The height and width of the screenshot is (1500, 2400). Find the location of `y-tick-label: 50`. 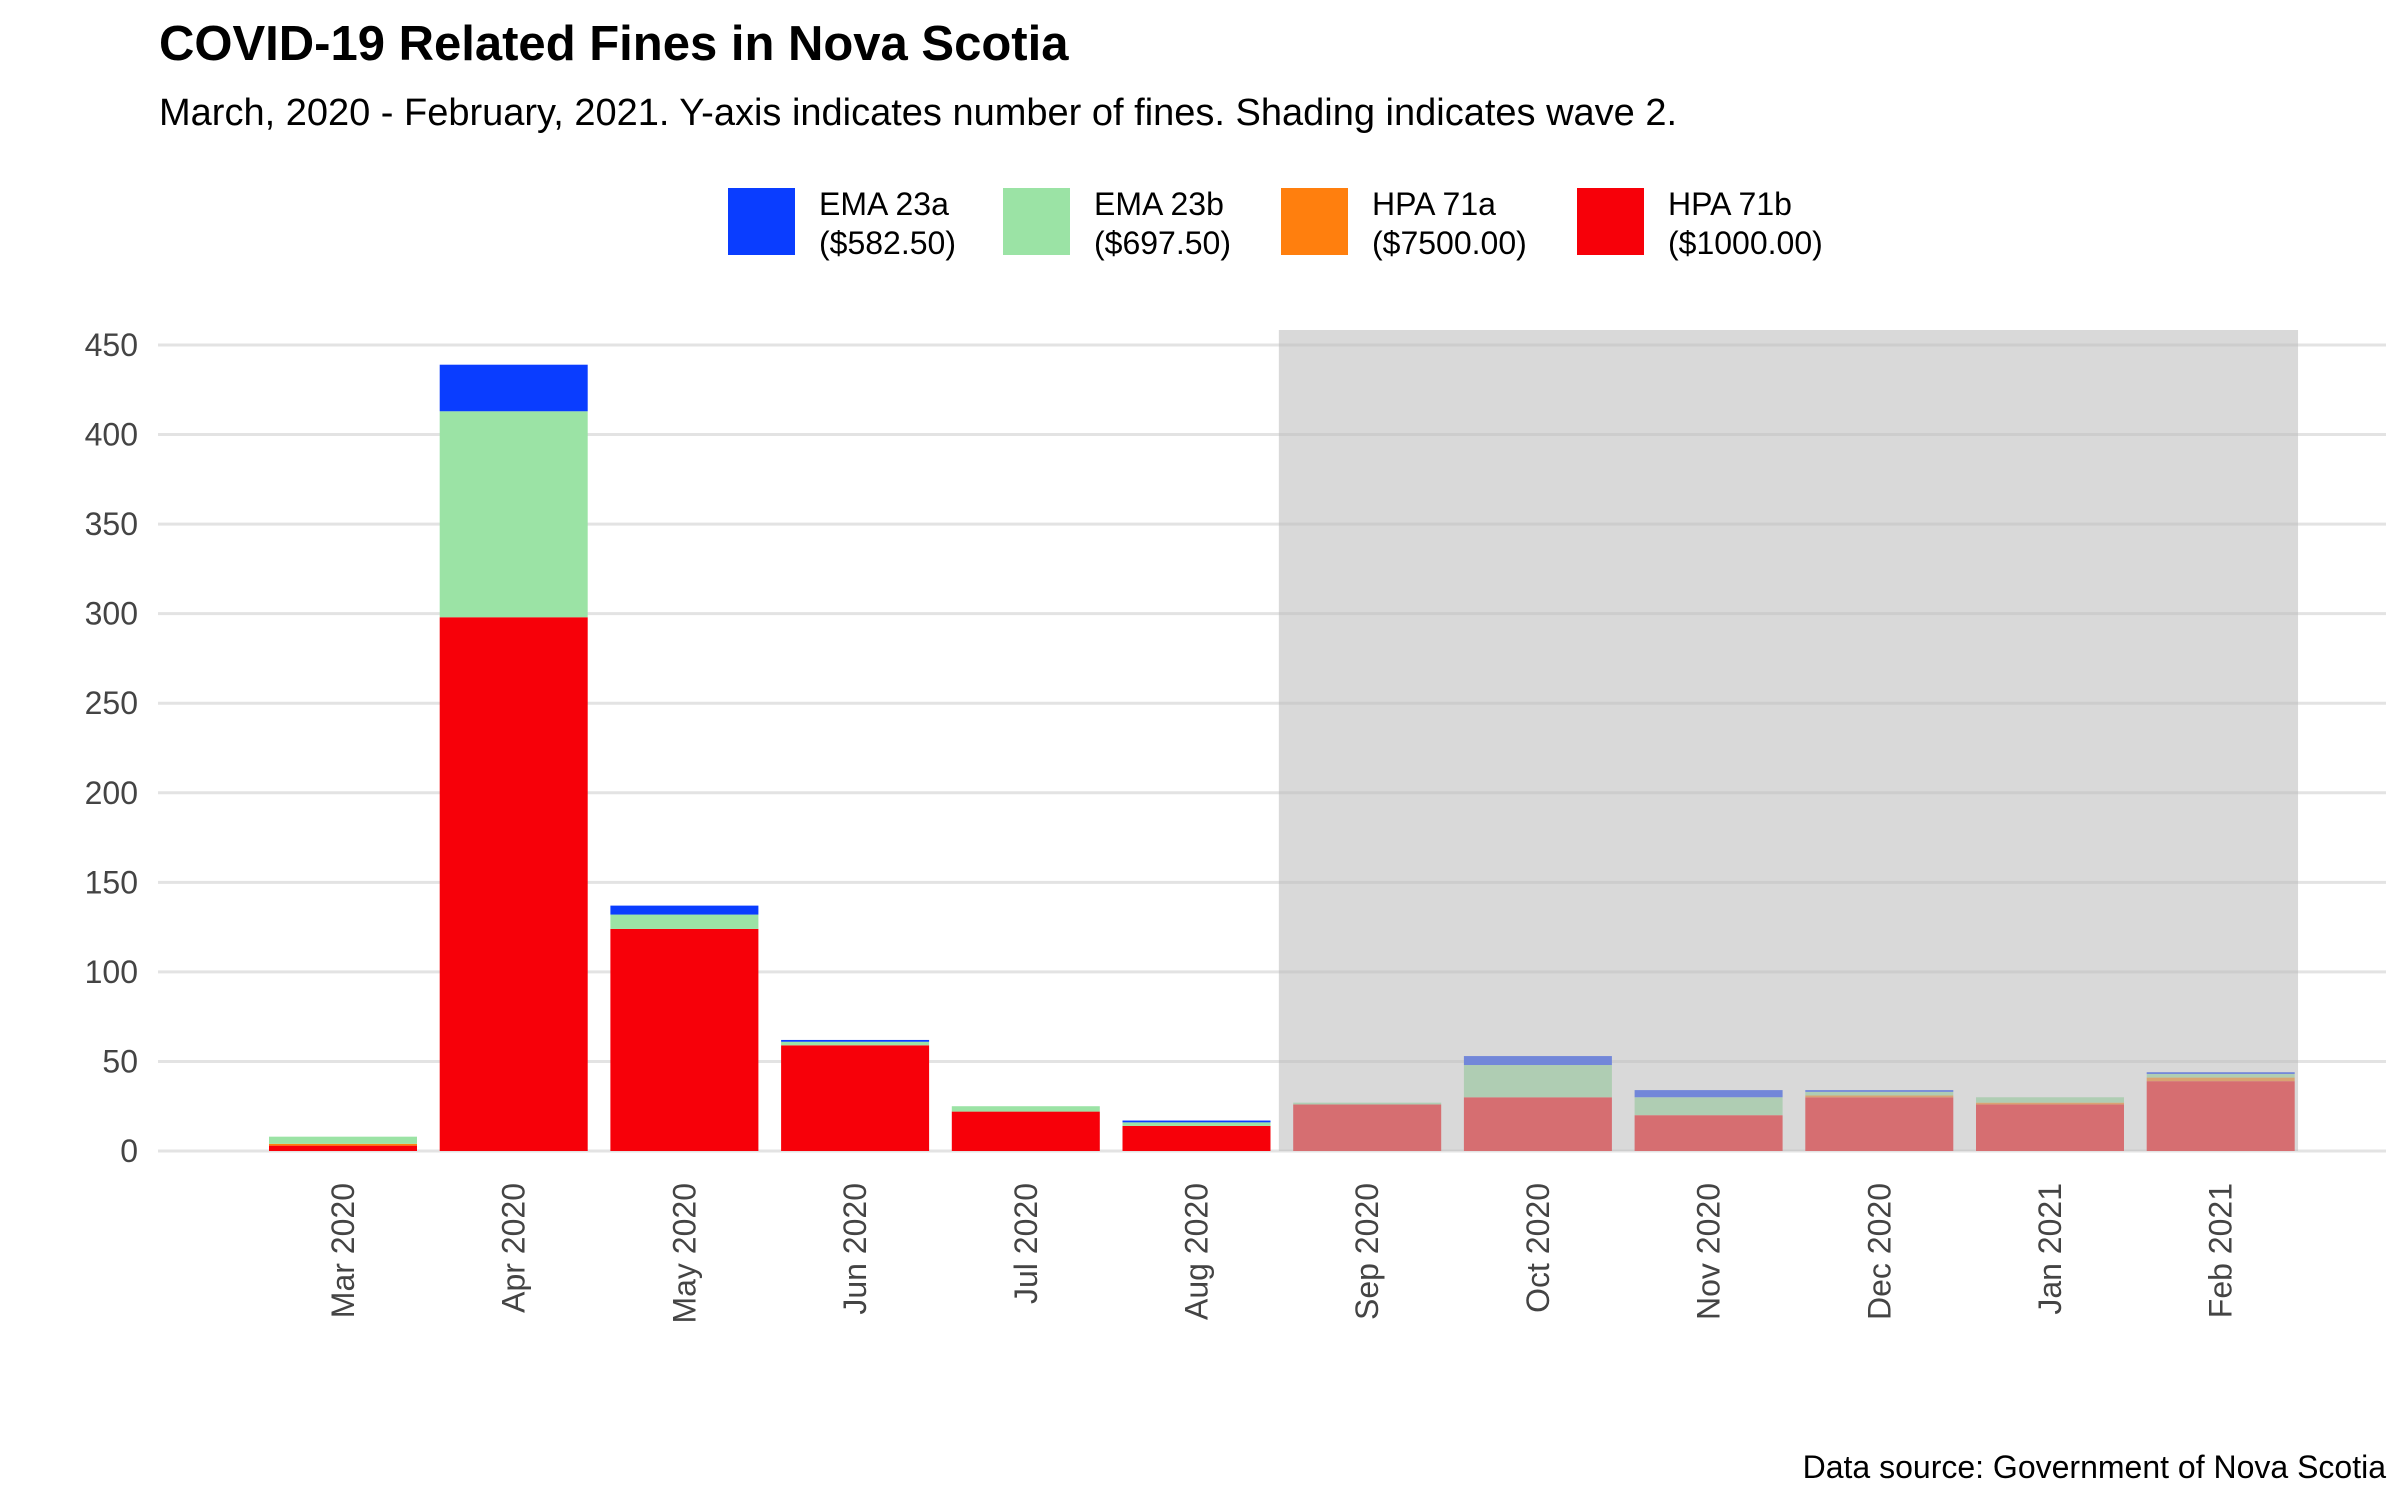

y-tick-label: 50 is located at coordinates (120, 1061).